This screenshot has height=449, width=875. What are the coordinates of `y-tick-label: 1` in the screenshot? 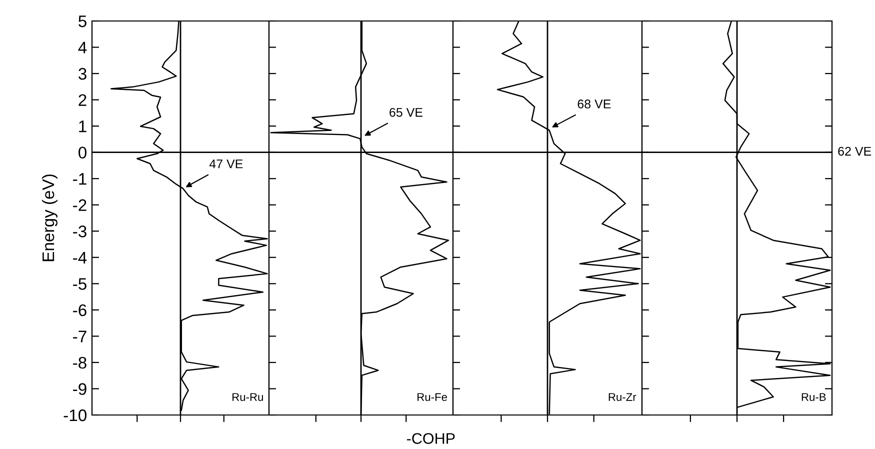 It's located at (82, 126).